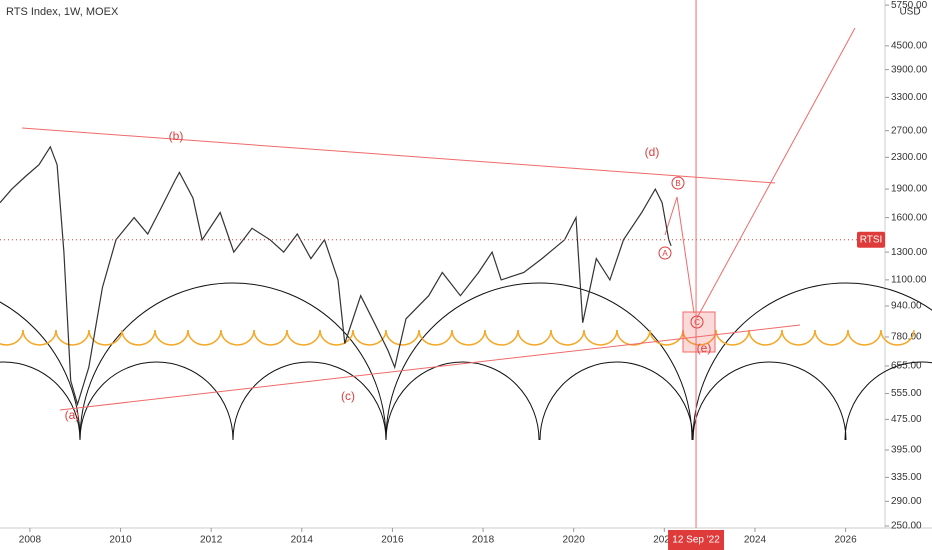  I want to click on last-price-label: RTSI, so click(871, 239).